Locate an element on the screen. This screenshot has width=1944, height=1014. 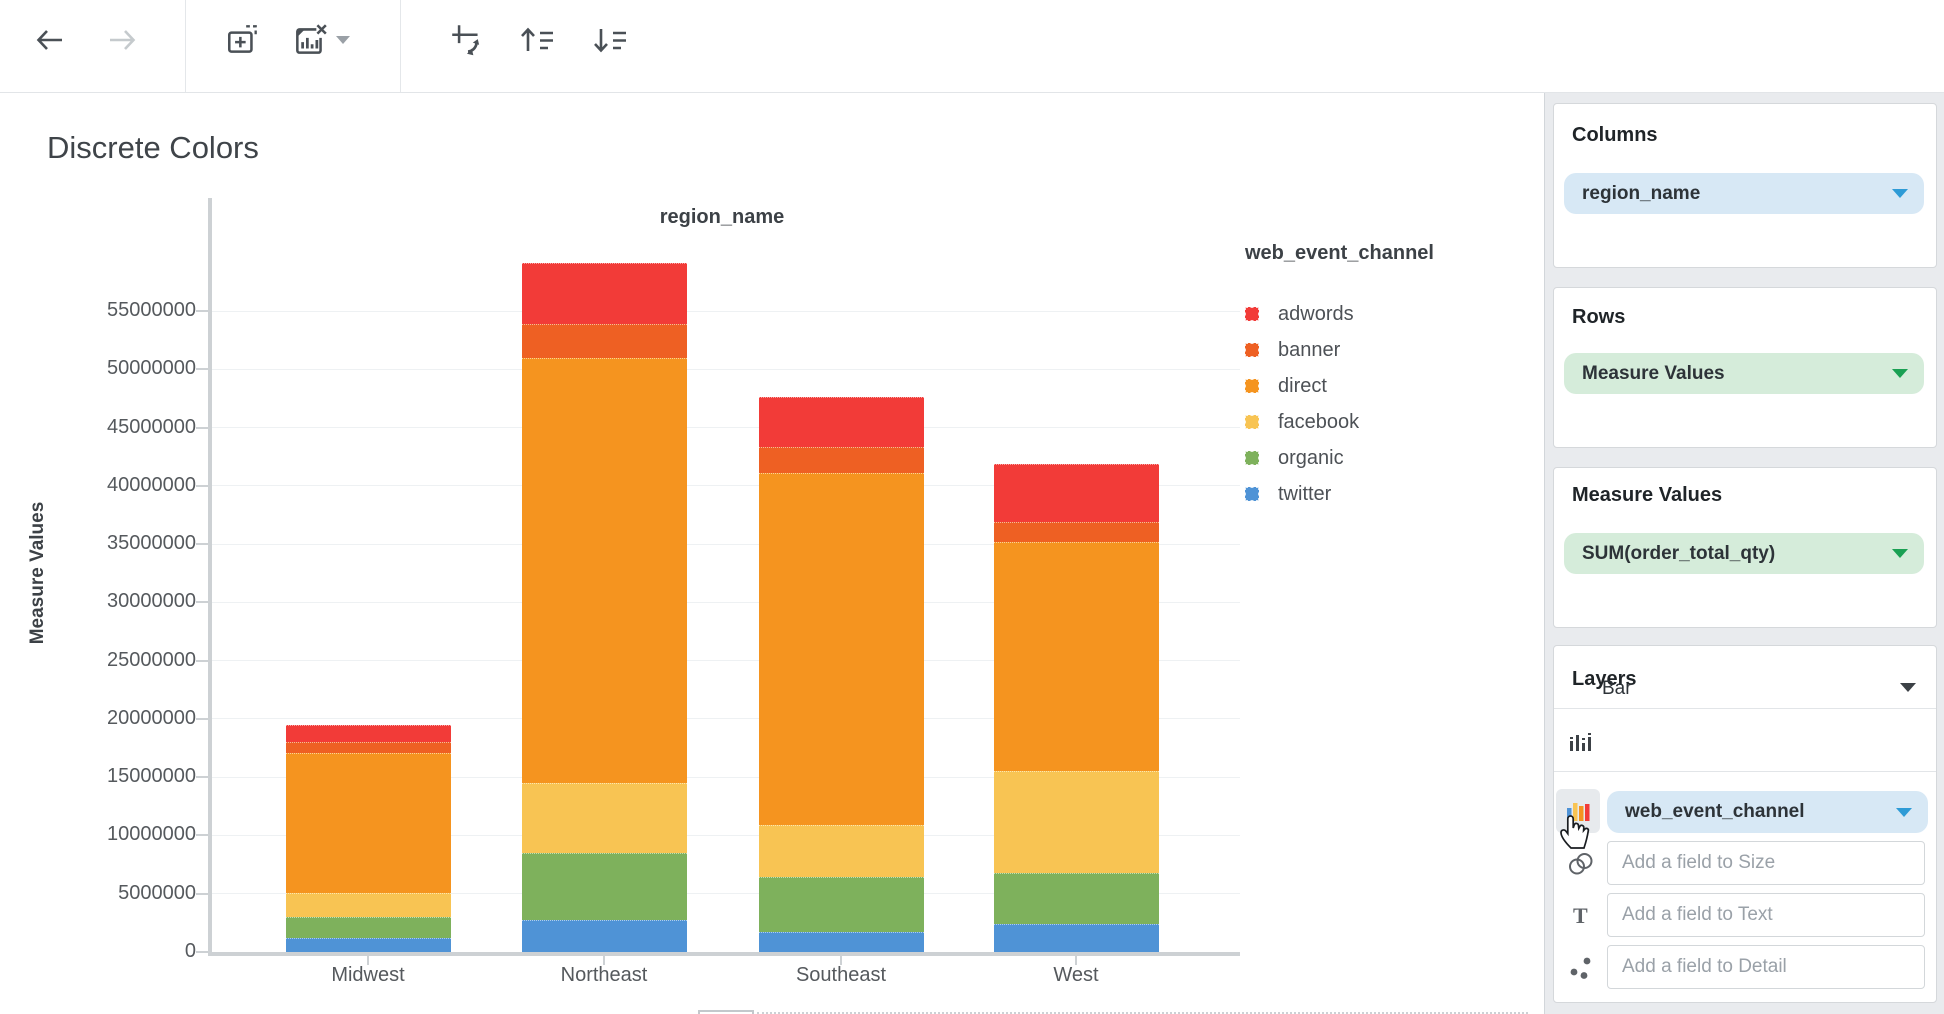
hand-cursor-icon is located at coordinates (1575, 832).